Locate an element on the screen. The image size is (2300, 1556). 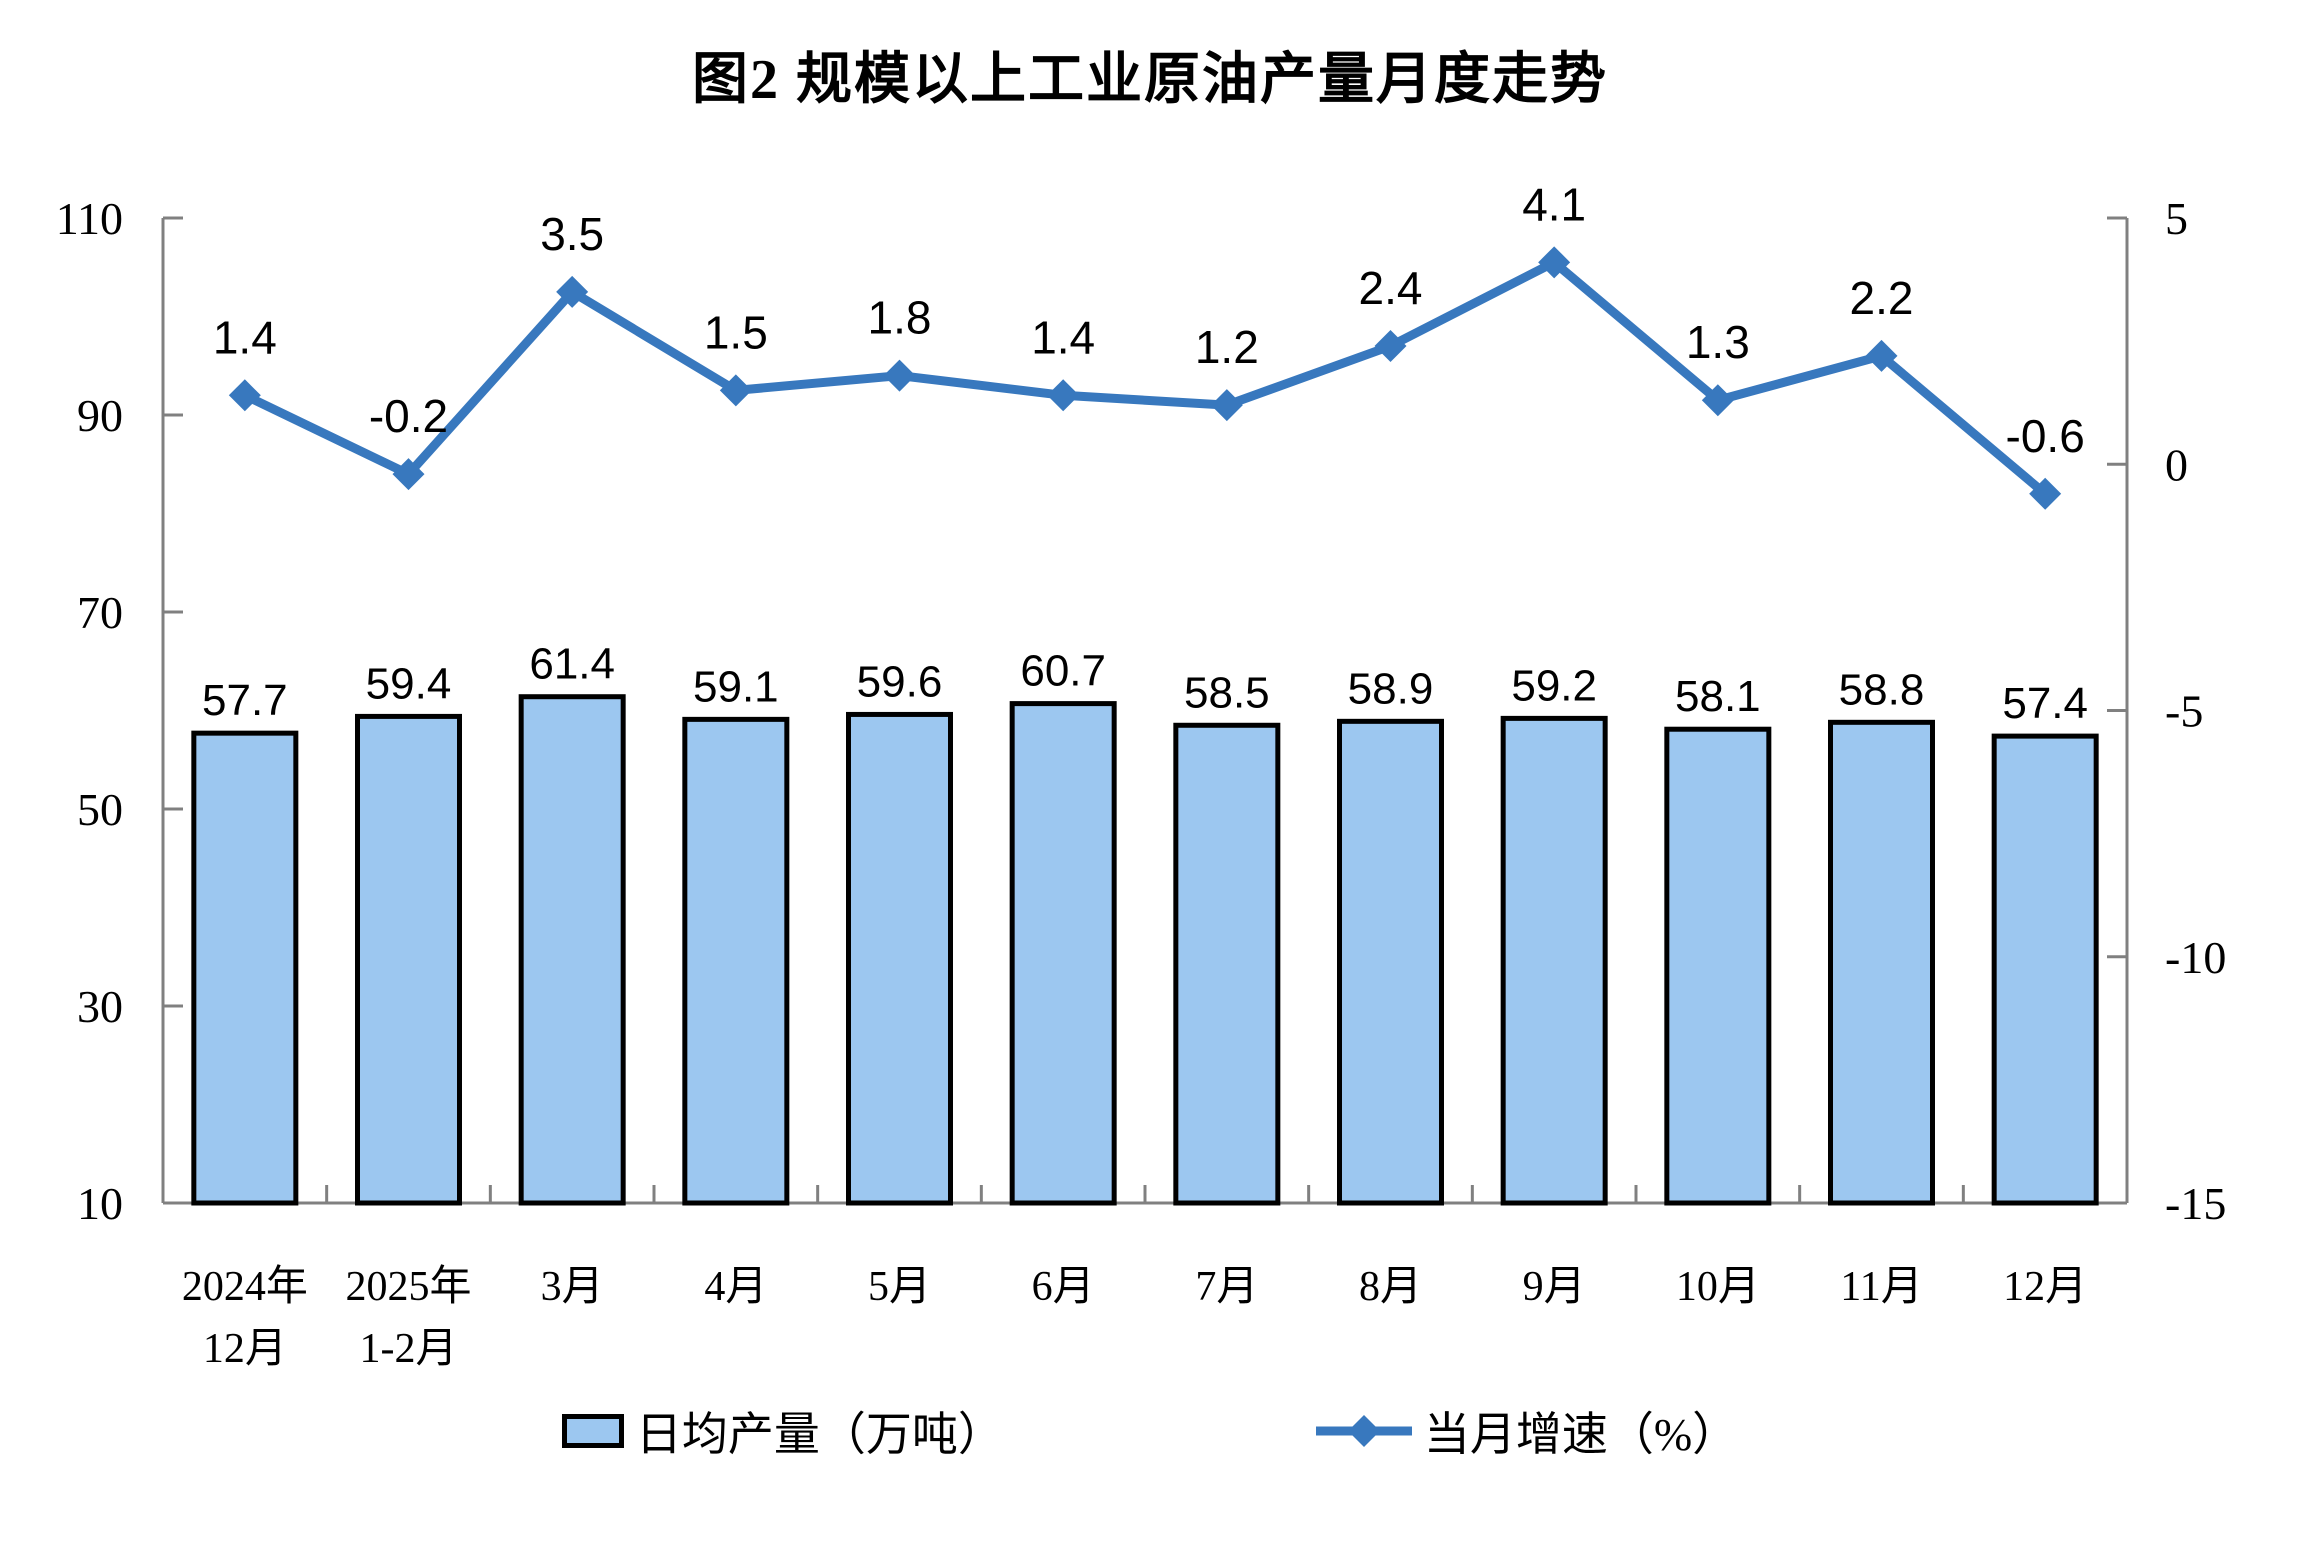
bar-value-label: 58.8 is located at coordinates (1882, 689).